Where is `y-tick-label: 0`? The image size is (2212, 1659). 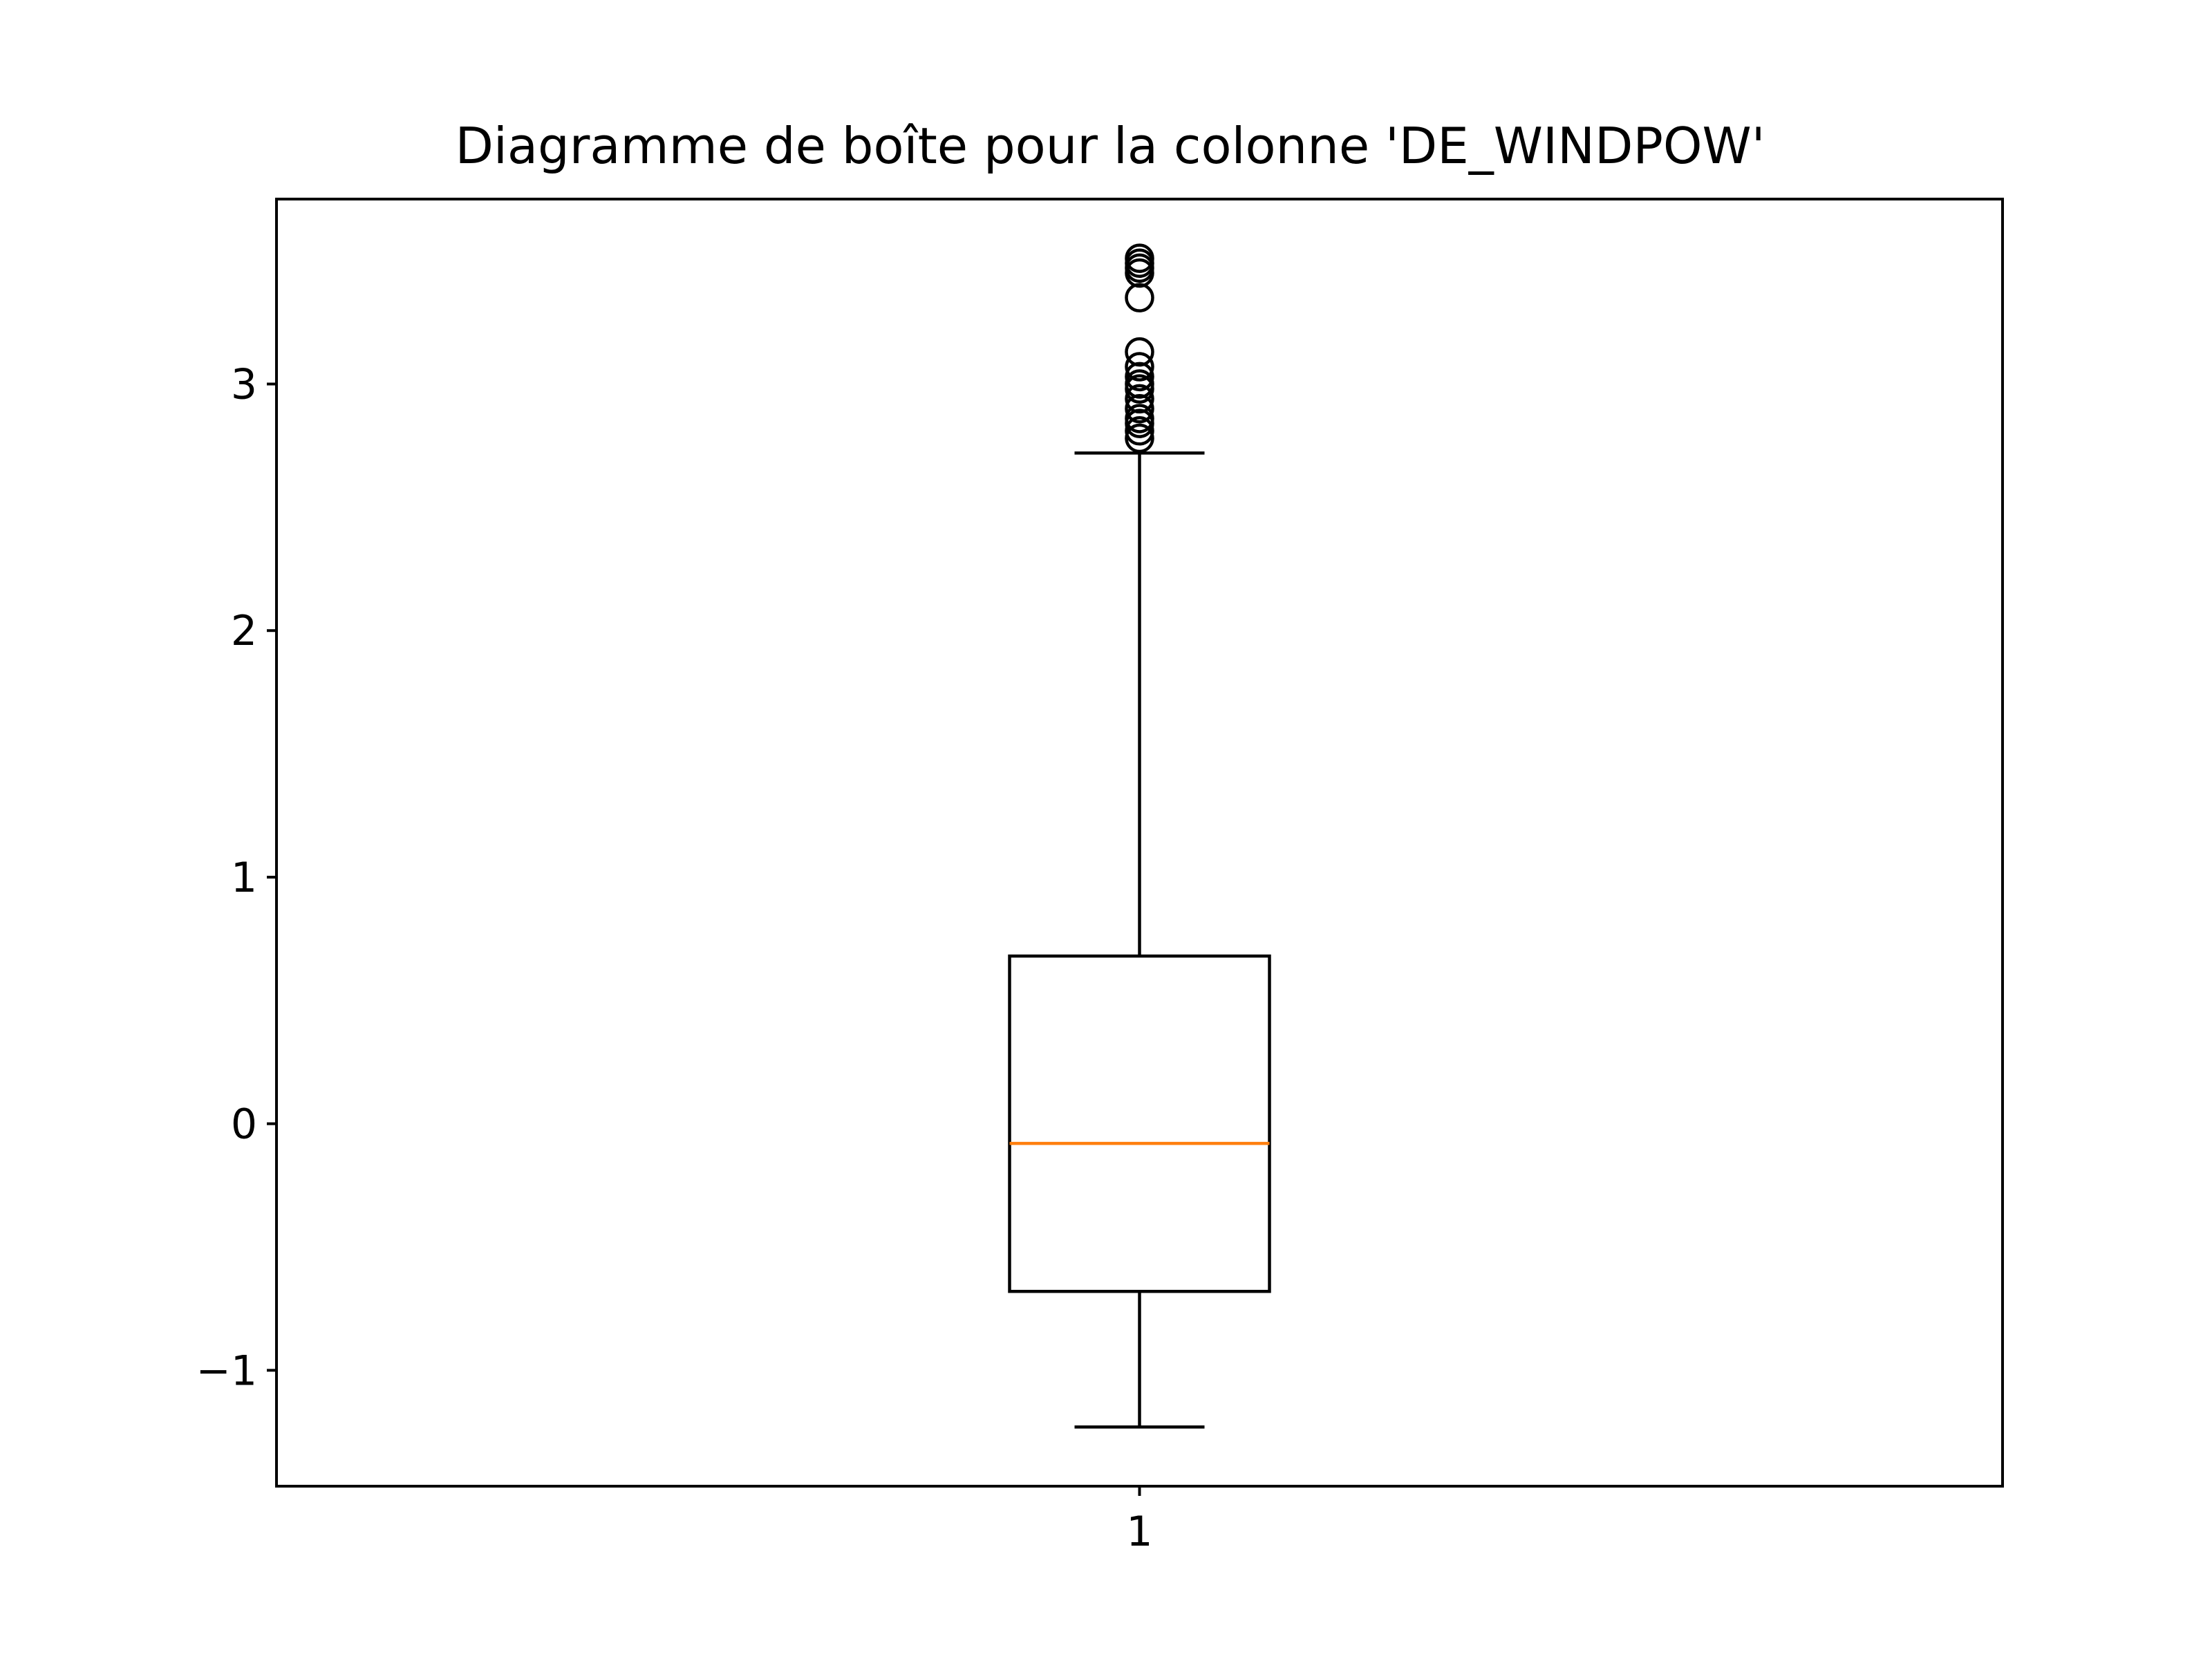
y-tick-label: 0 is located at coordinates (244, 1124).